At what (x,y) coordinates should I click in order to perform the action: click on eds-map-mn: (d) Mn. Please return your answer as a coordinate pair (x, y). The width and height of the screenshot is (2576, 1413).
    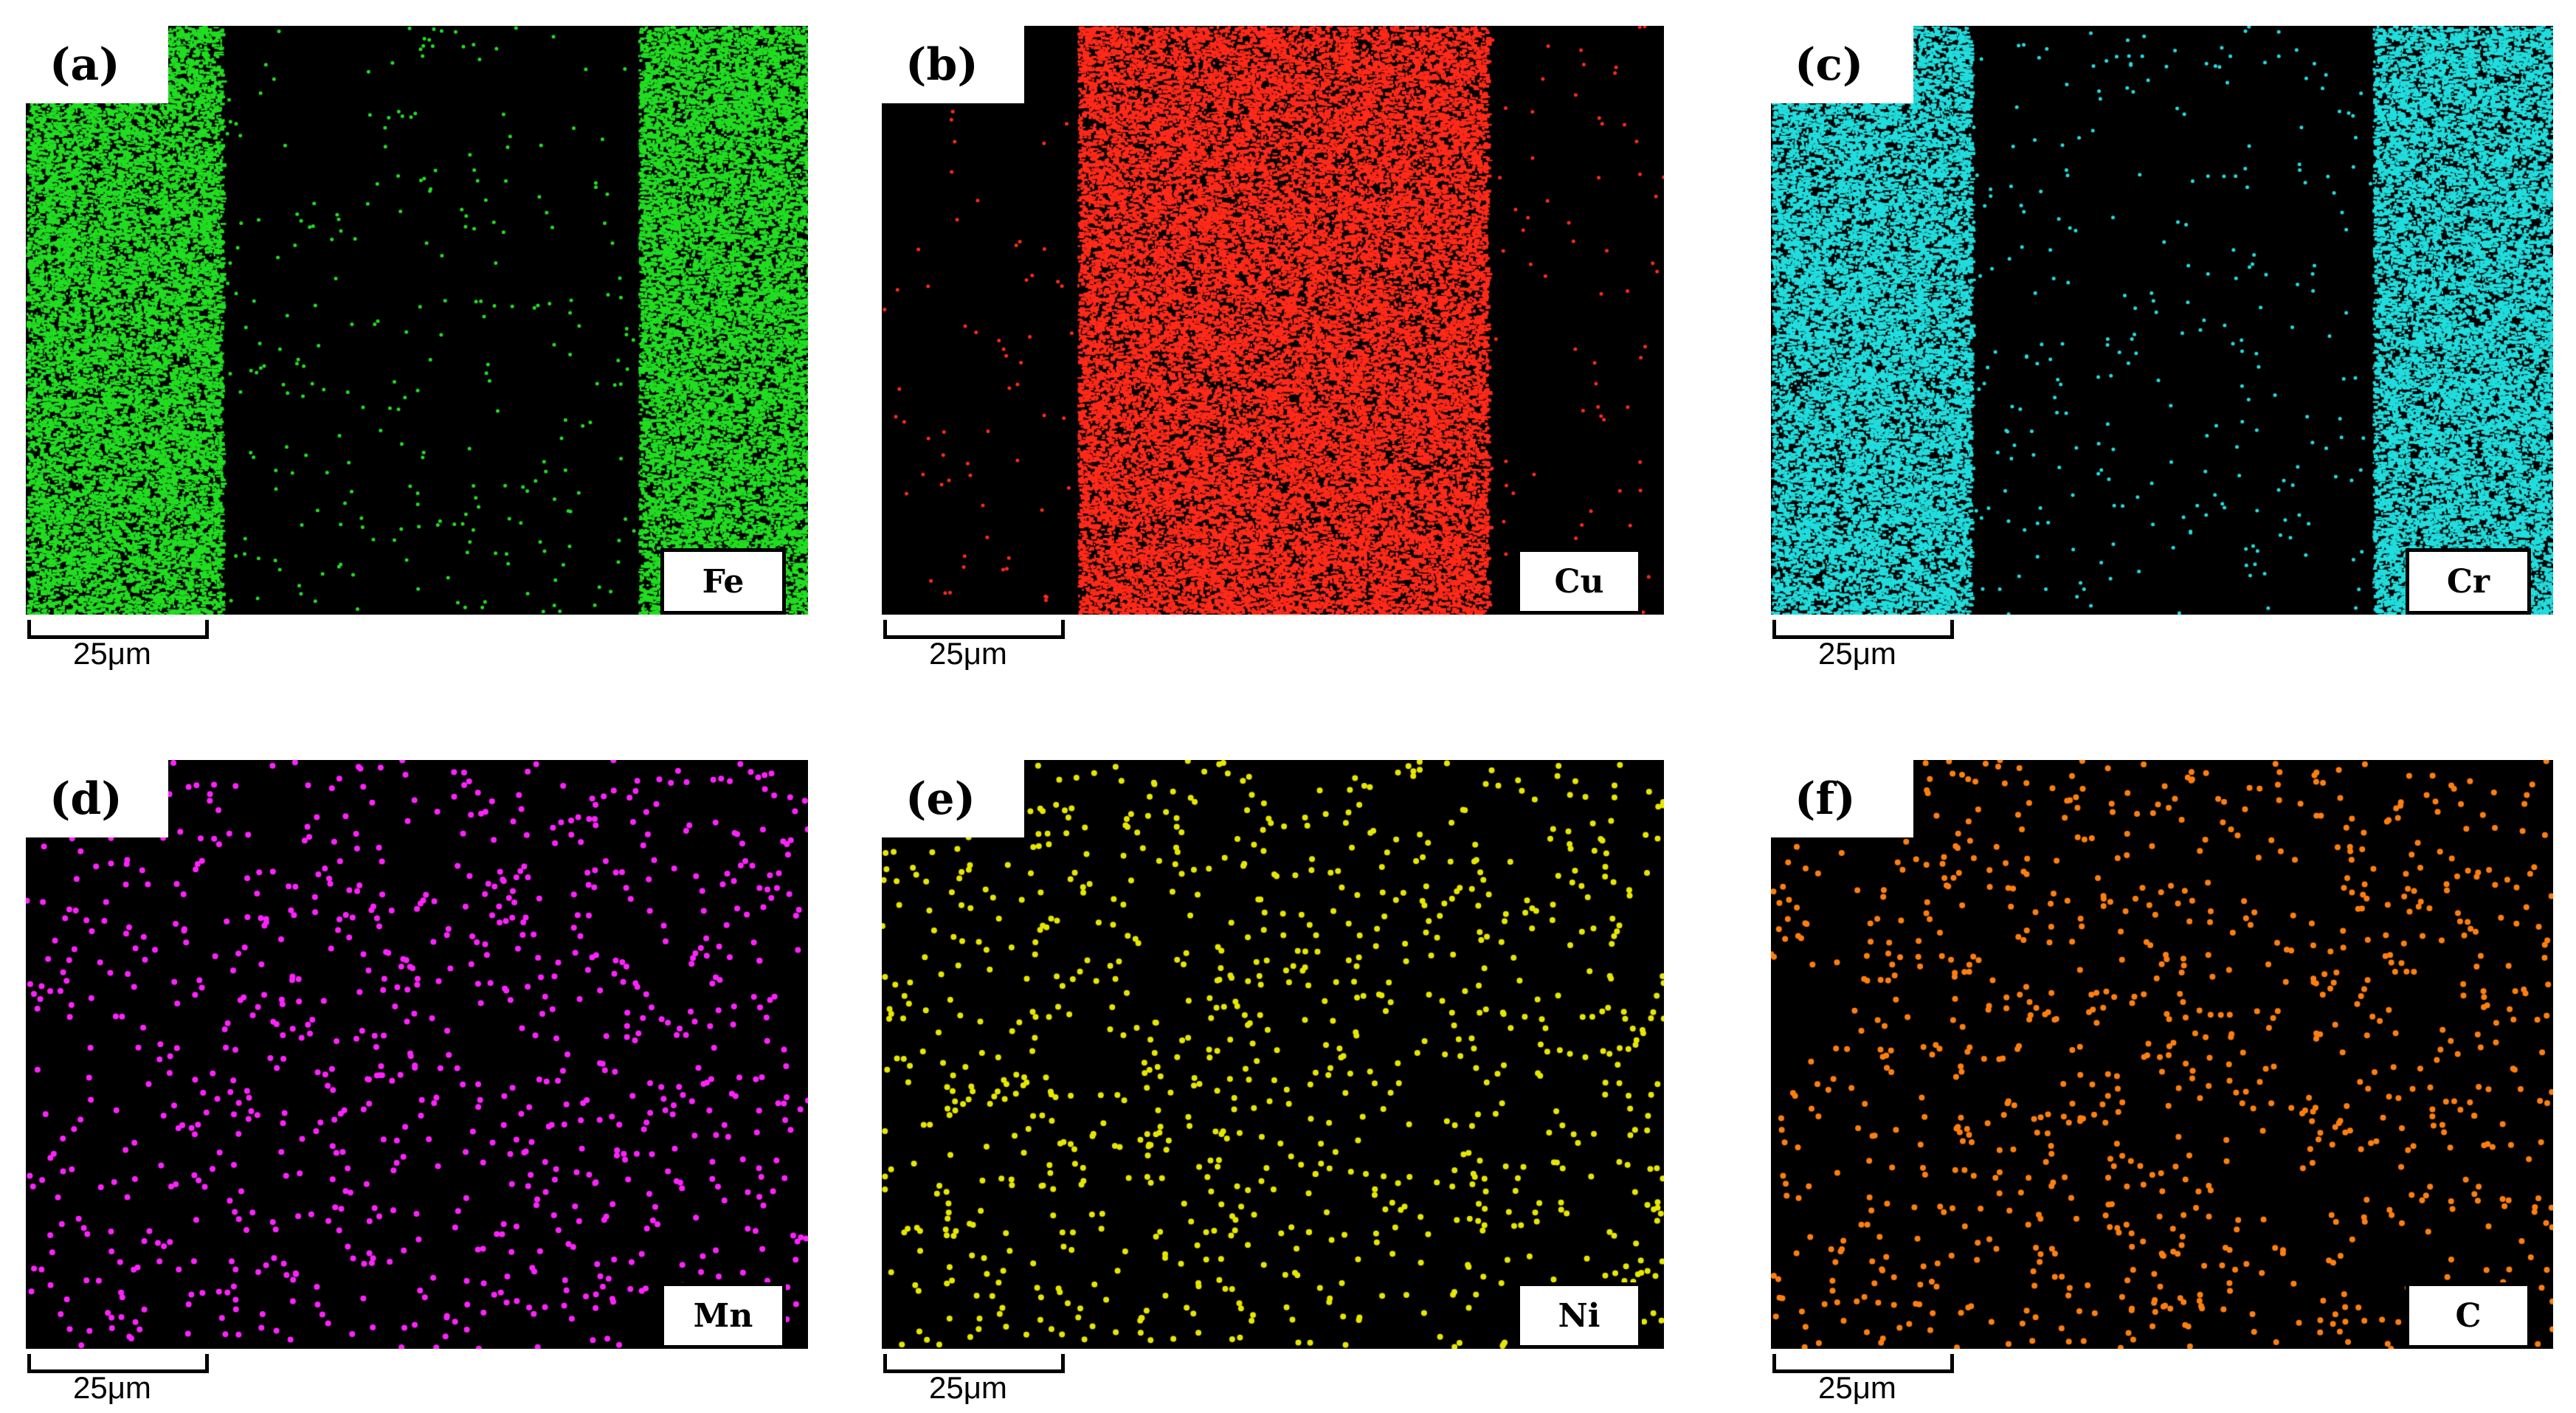
    Looking at the image, I should click on (417, 1054).